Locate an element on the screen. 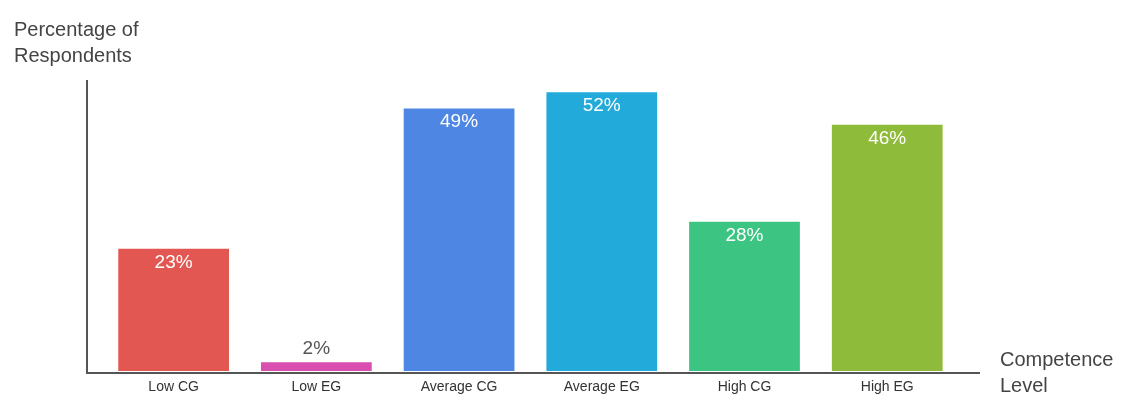 This screenshot has width=1132, height=412. data-label: 28% is located at coordinates (744, 234).